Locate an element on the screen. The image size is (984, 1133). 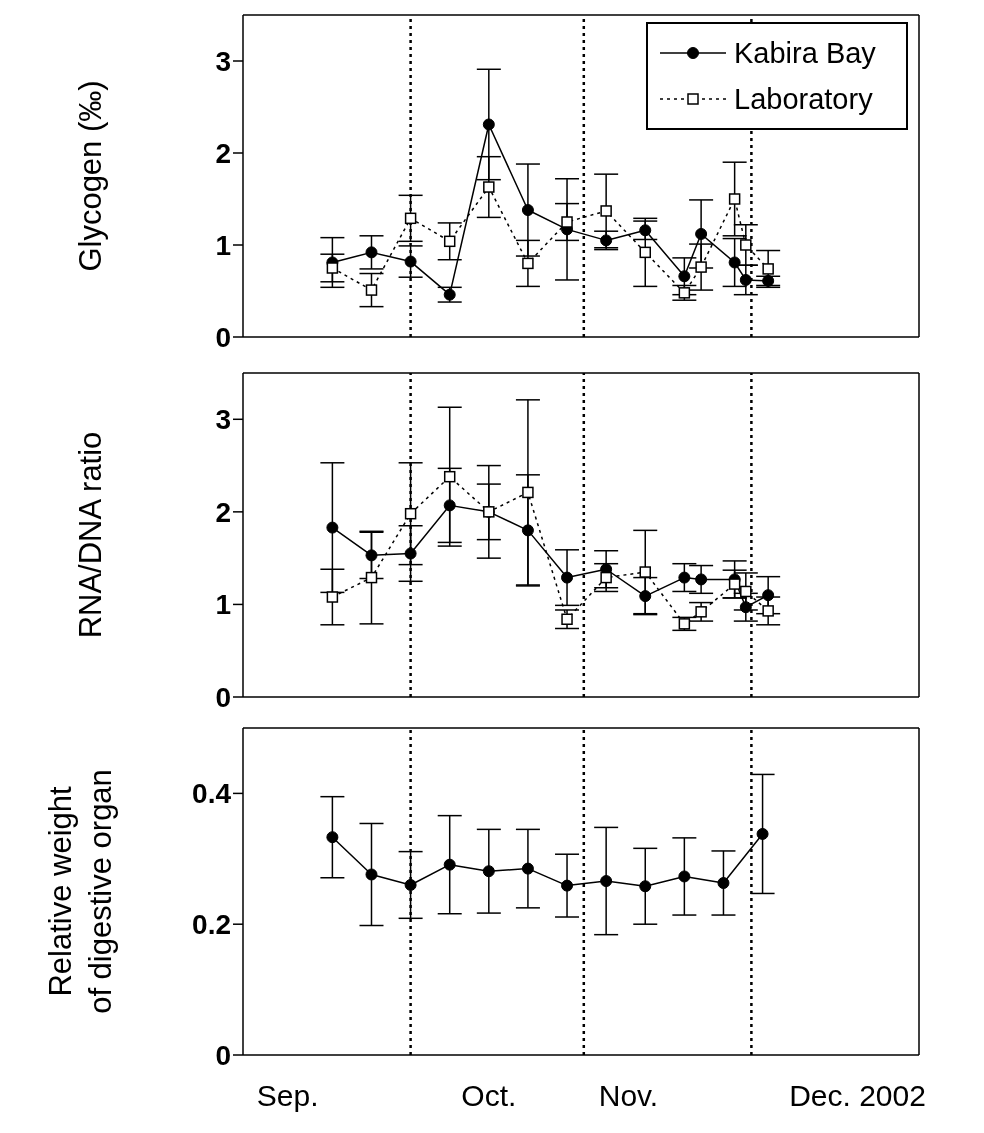
x-tick-label: Sep. is located at coordinates (287, 1096).